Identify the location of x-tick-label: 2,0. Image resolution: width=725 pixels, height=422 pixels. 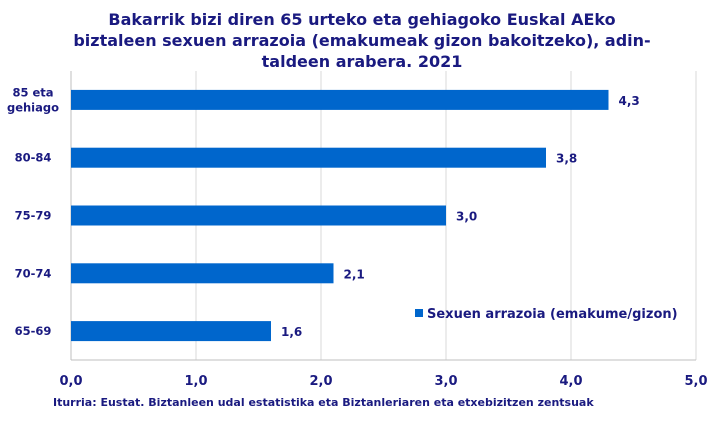
(320, 381).